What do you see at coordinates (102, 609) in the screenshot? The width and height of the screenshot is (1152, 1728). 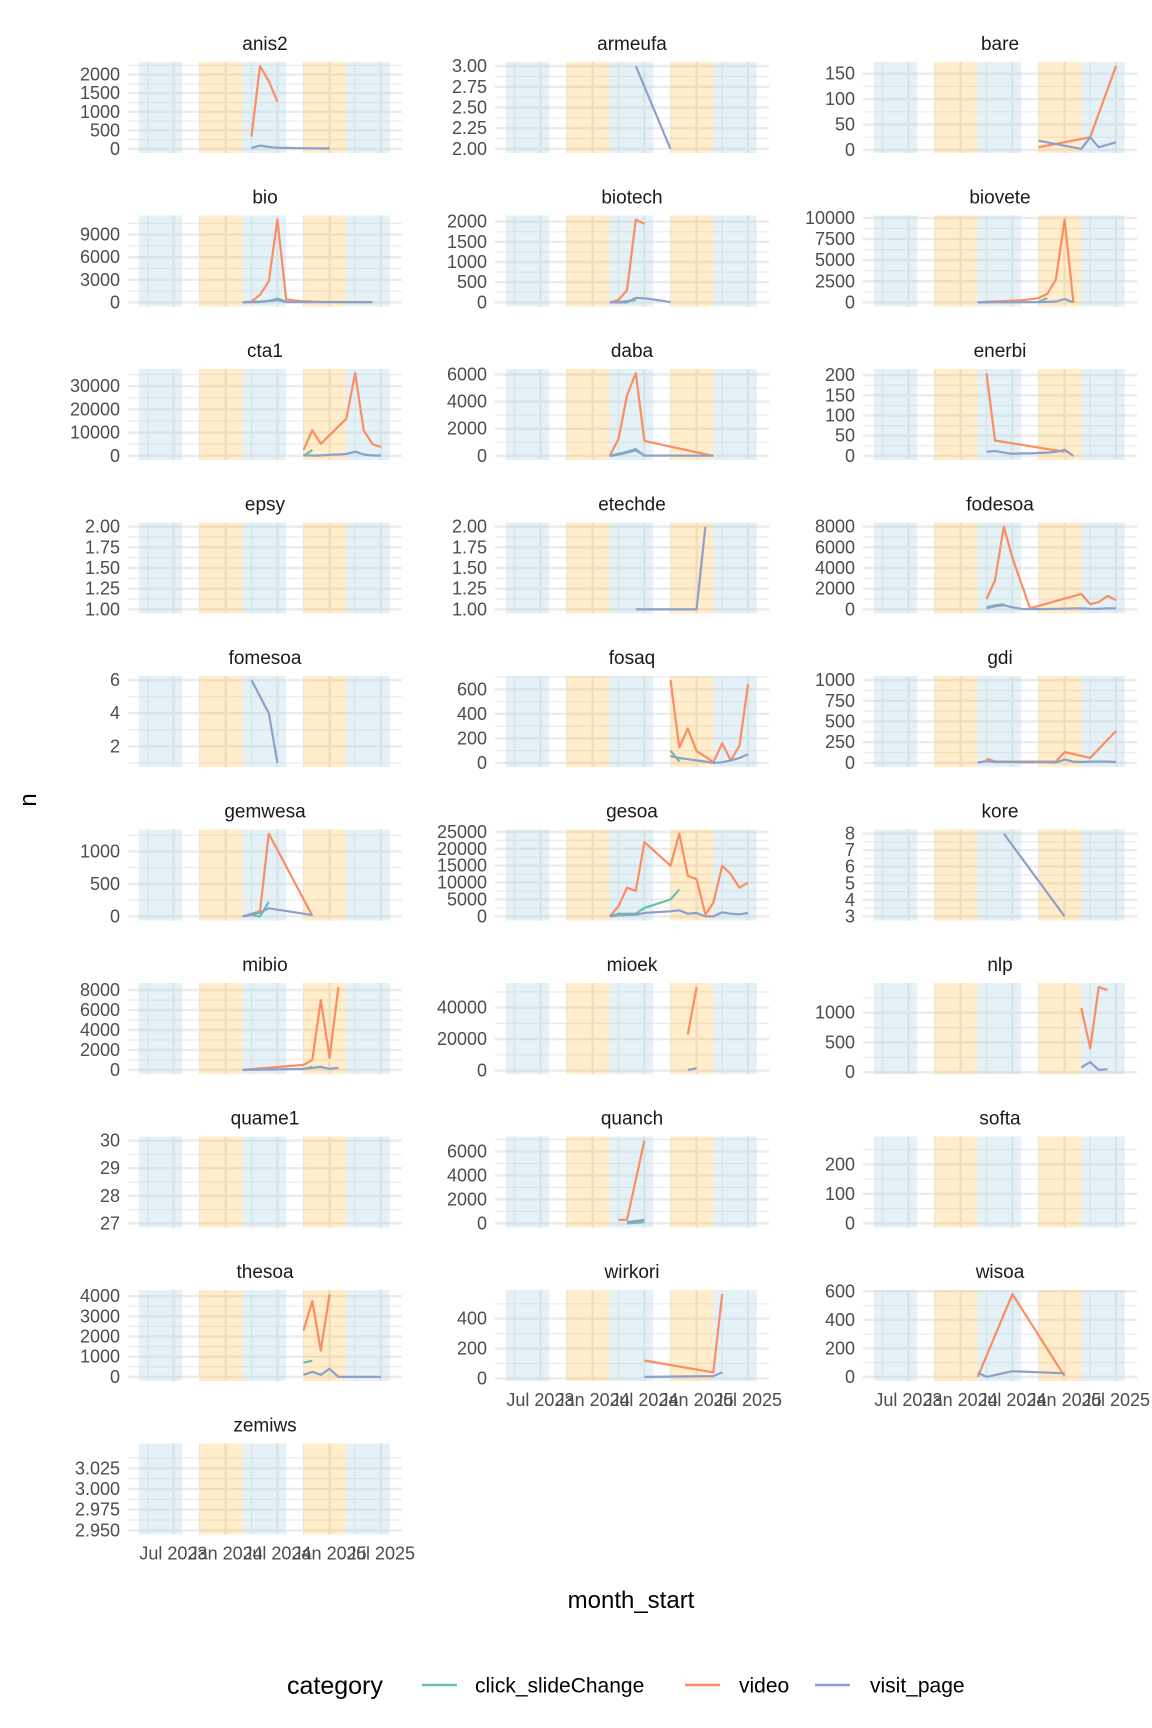 I see `y-tick-label: 1.00` at bounding box center [102, 609].